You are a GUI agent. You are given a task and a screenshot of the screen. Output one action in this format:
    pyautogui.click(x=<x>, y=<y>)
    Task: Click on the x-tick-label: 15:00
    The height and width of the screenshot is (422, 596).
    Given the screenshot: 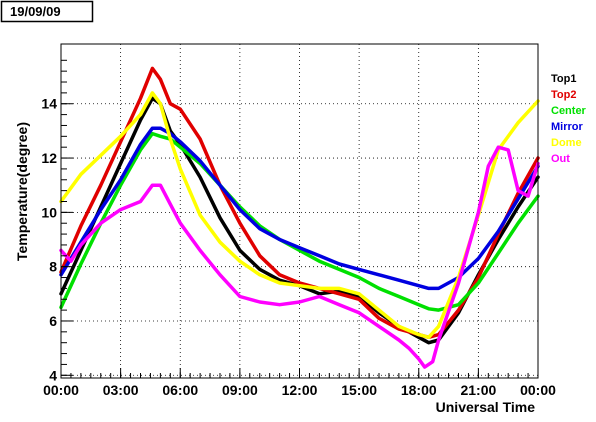 What is the action you would take?
    pyautogui.click(x=359, y=390)
    